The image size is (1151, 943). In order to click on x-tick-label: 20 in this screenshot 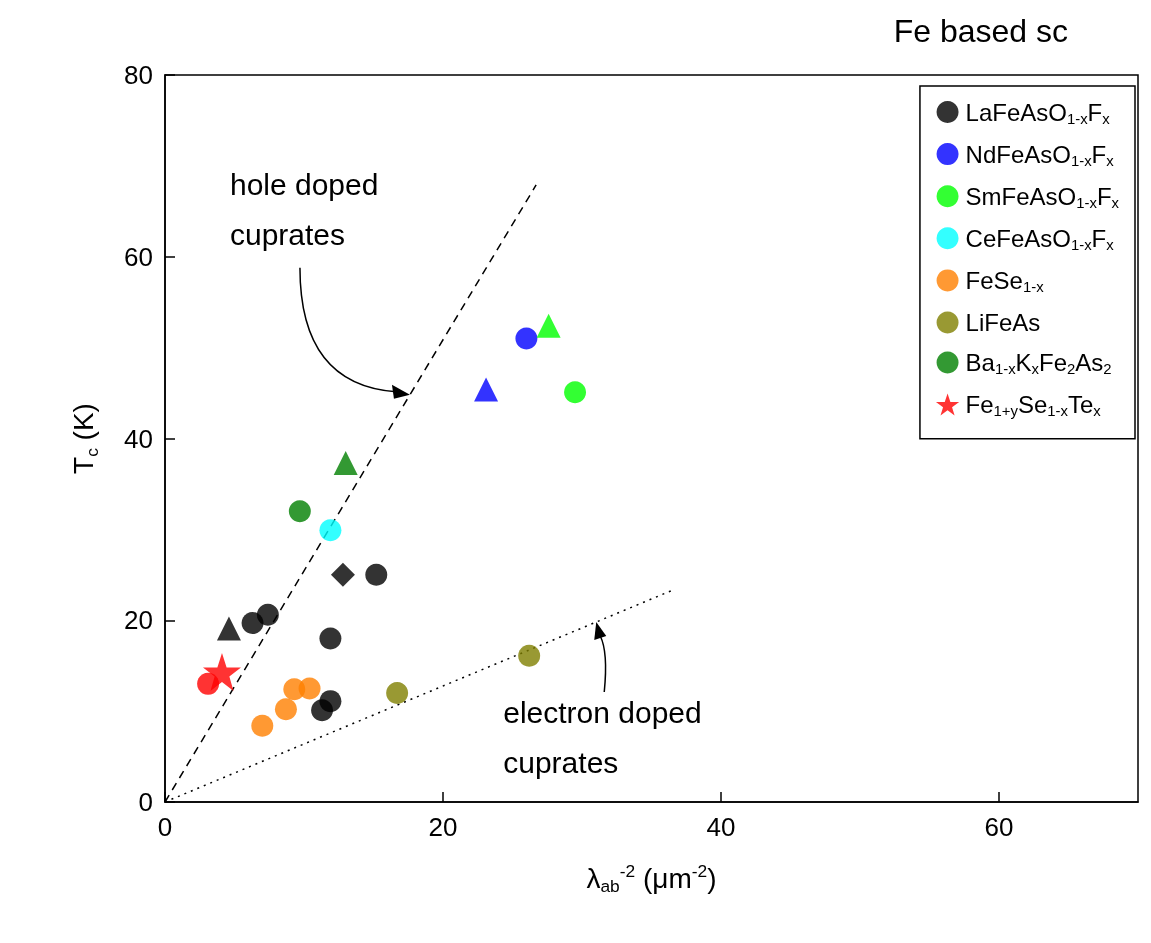, I will do `click(443, 827)`.